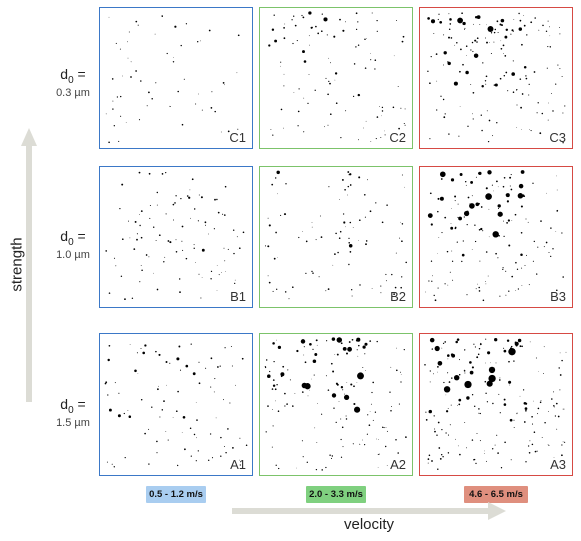 This screenshot has width=581, height=541. What do you see at coordinates (176, 404) in the screenshot?
I see `panel-a1: A1` at bounding box center [176, 404].